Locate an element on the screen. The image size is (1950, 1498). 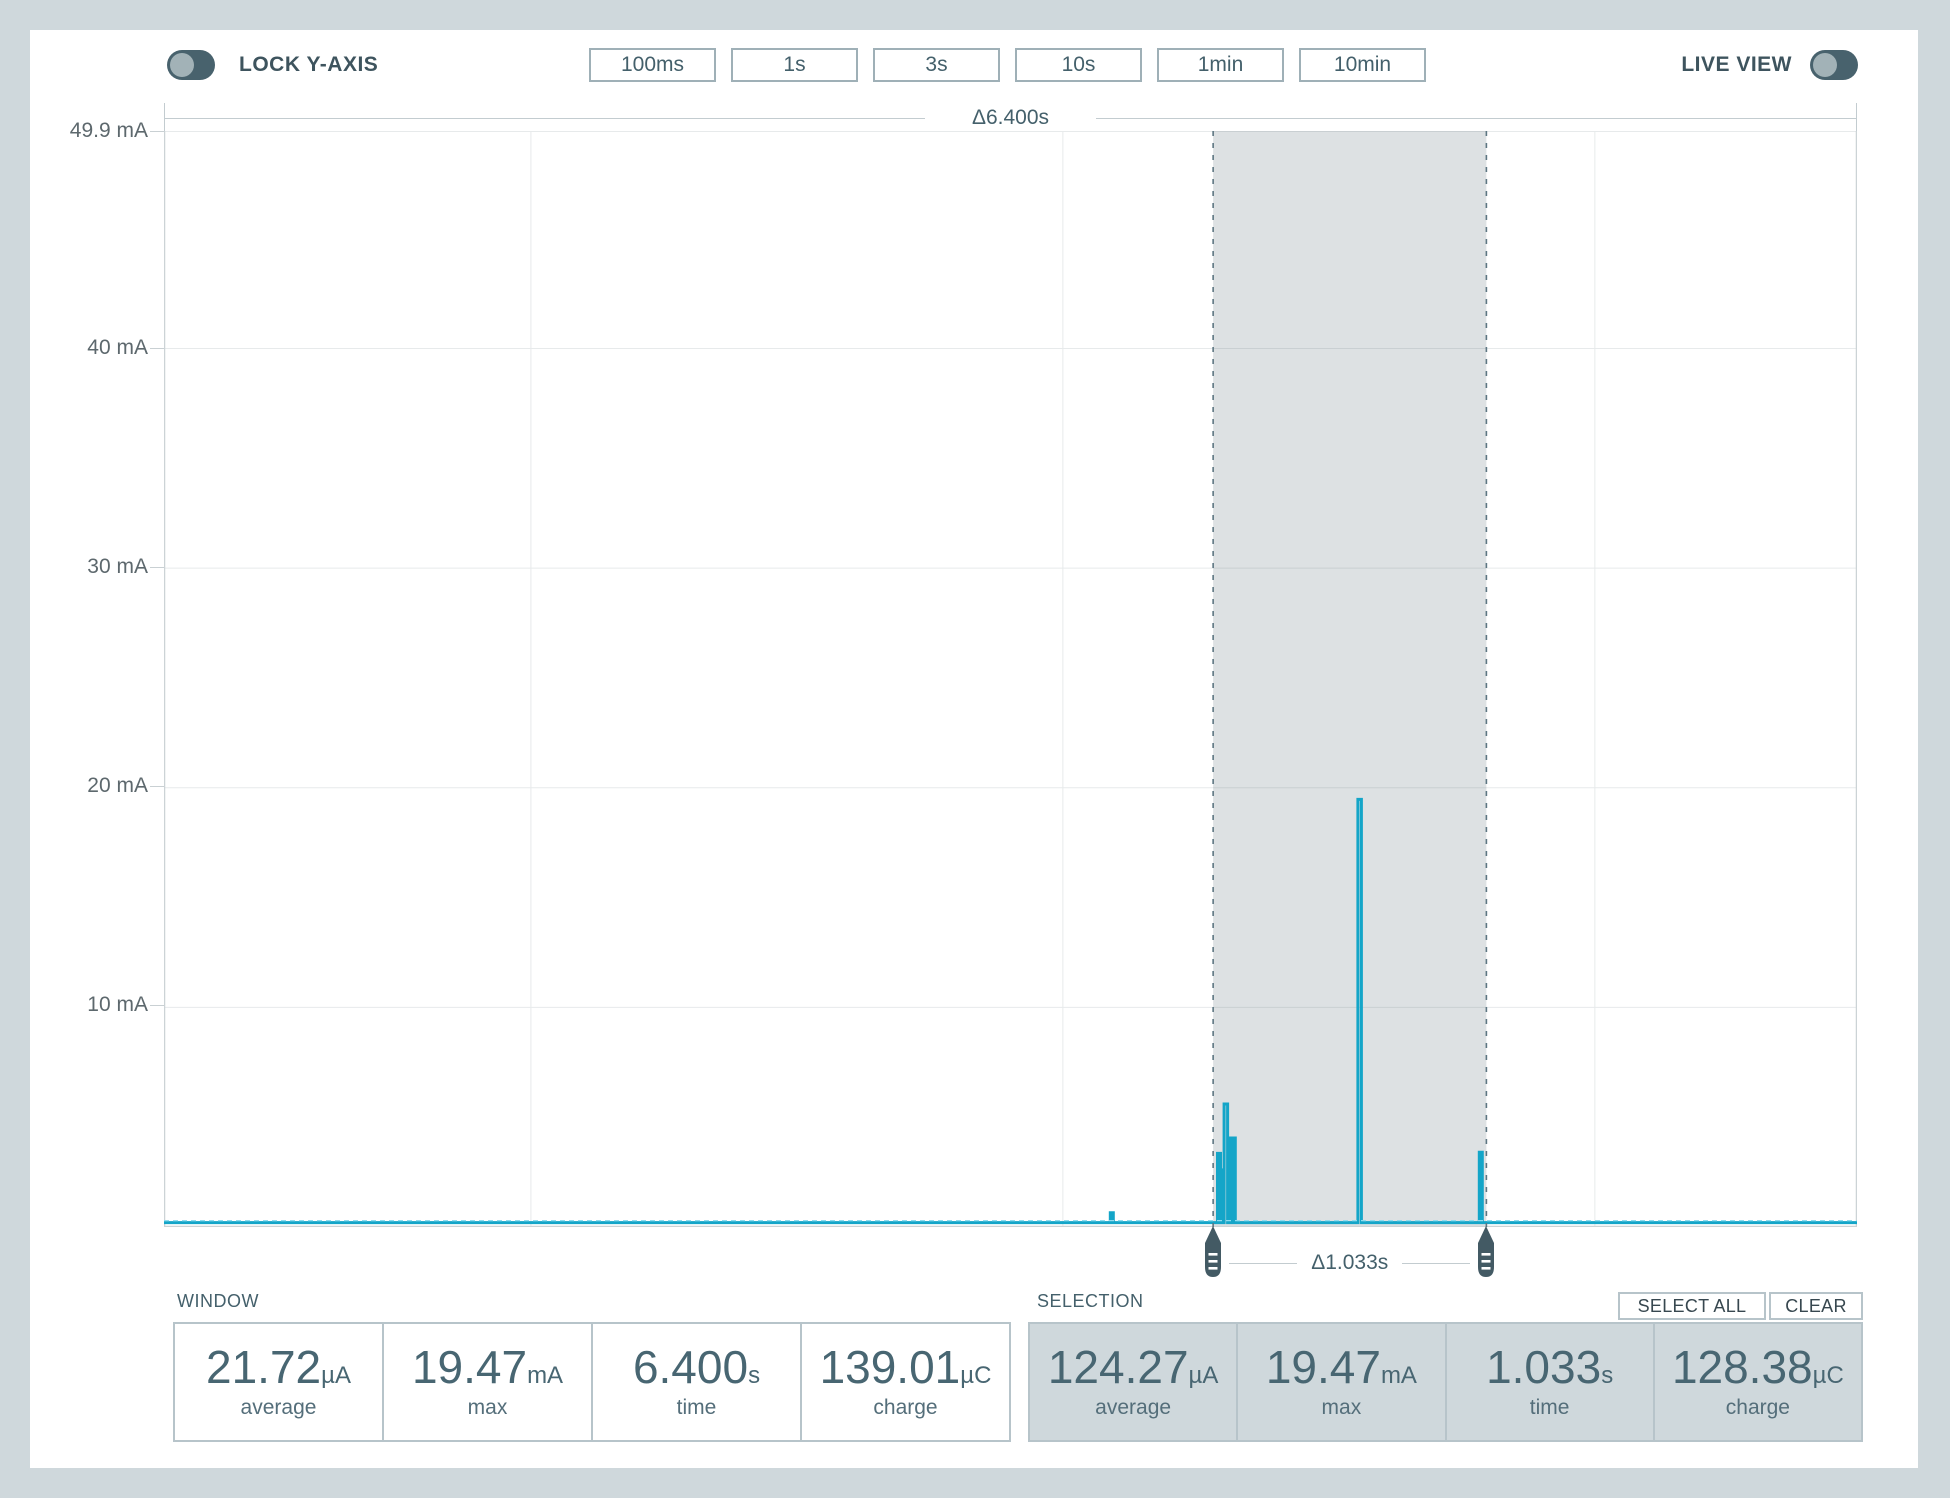
selection-region is located at coordinates (1350, 679).